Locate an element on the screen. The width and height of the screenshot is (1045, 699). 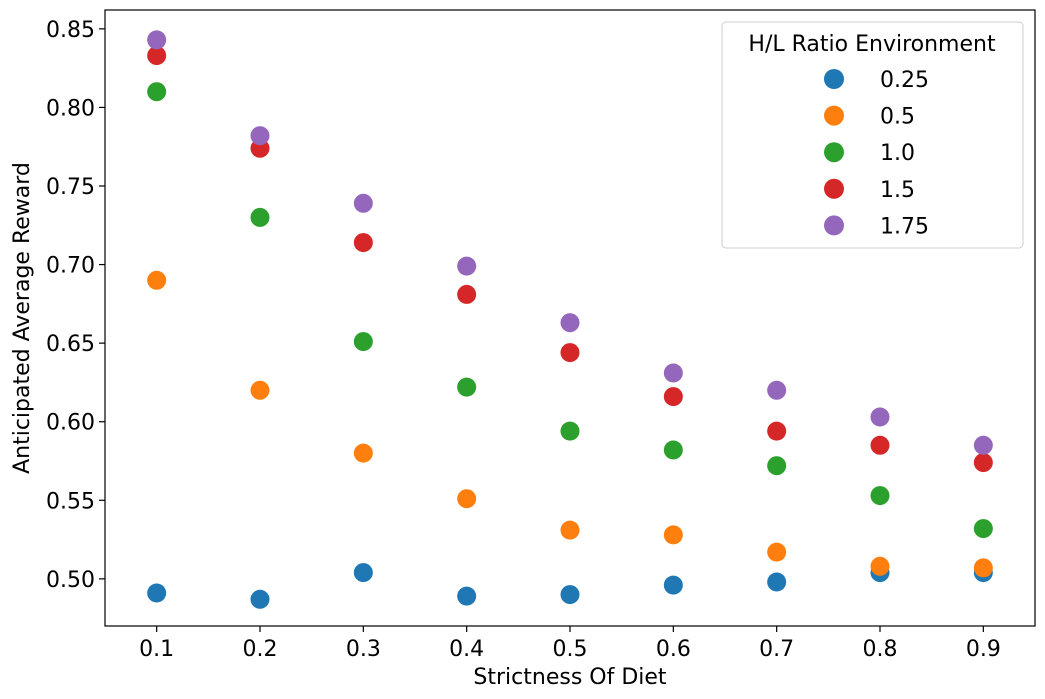
x-tick-label: 0.3 is located at coordinates (363, 649).